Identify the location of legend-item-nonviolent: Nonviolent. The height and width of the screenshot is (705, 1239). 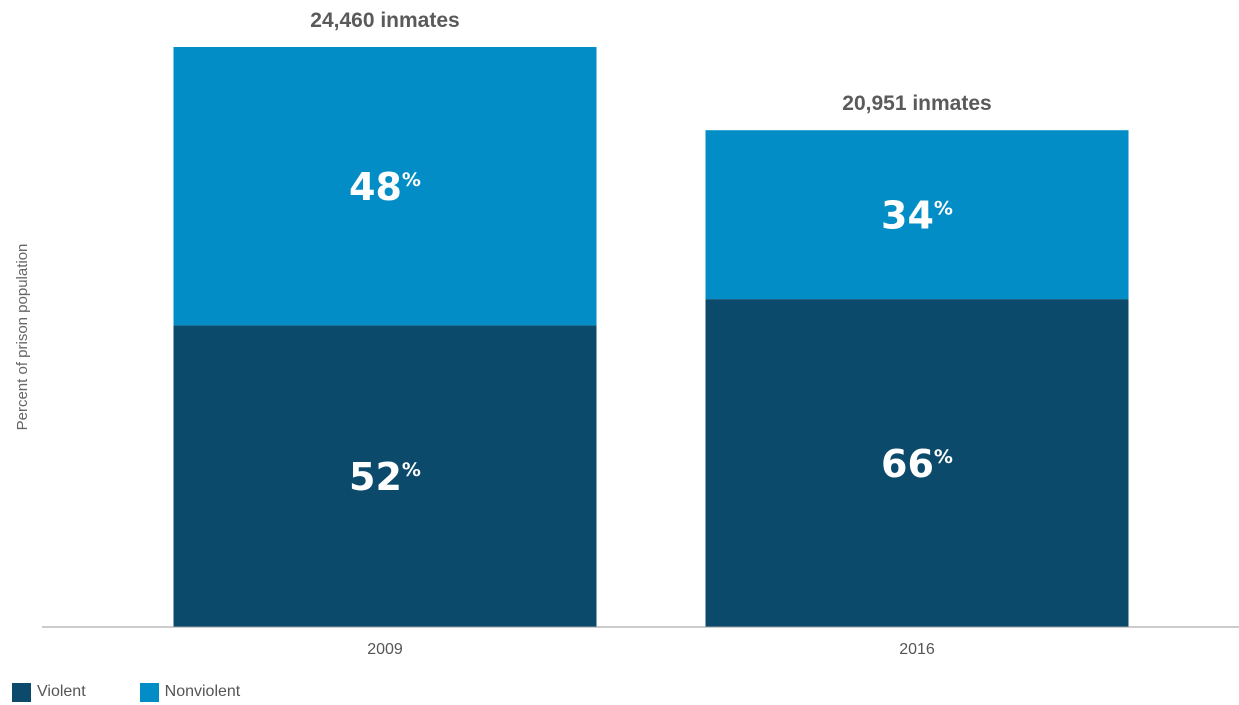
(190, 692).